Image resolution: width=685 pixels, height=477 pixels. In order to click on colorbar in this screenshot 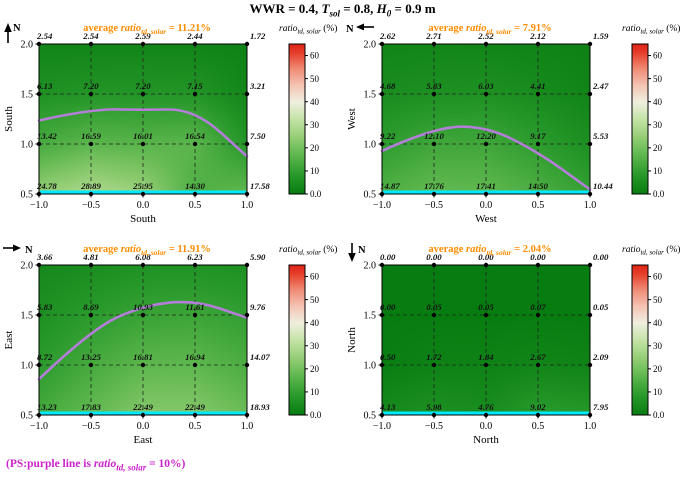, I will do `click(640, 340)`.